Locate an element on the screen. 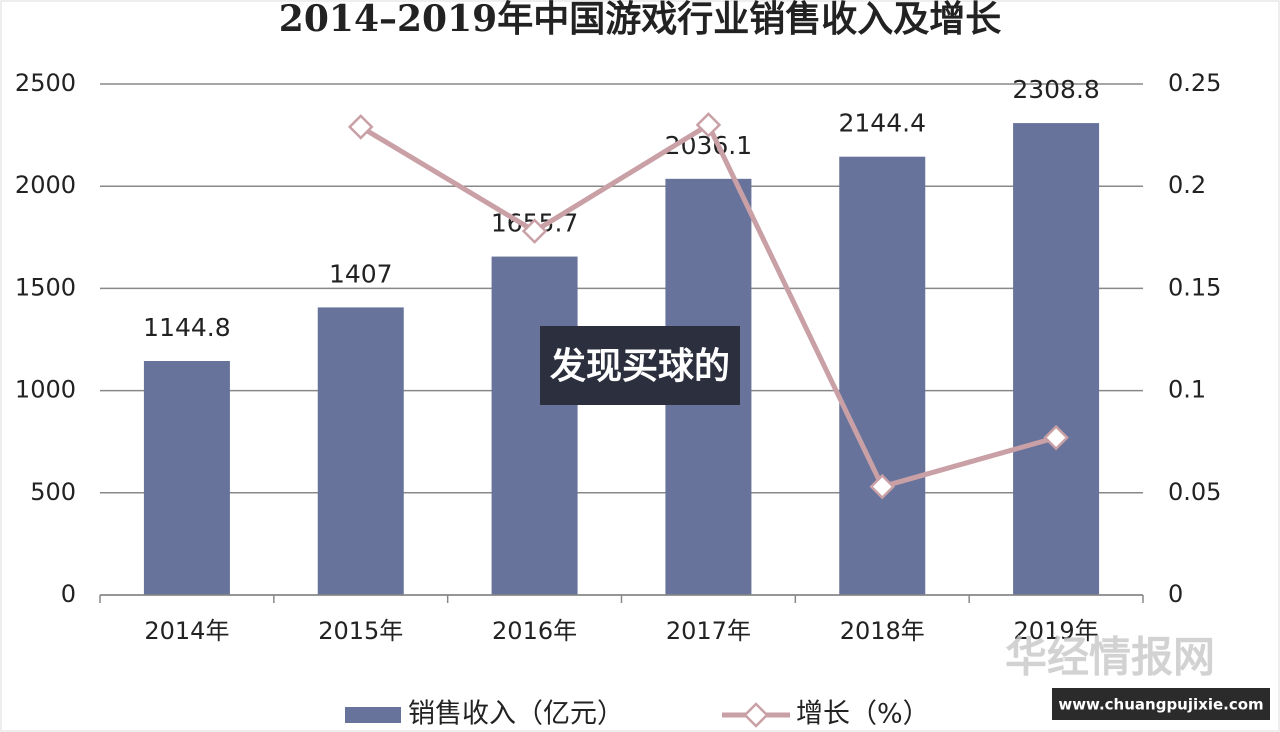 This screenshot has width=1280, height=732. chart-title: 2014–2019年中国游戏行业销售收入及增长 is located at coordinates (640, 20).